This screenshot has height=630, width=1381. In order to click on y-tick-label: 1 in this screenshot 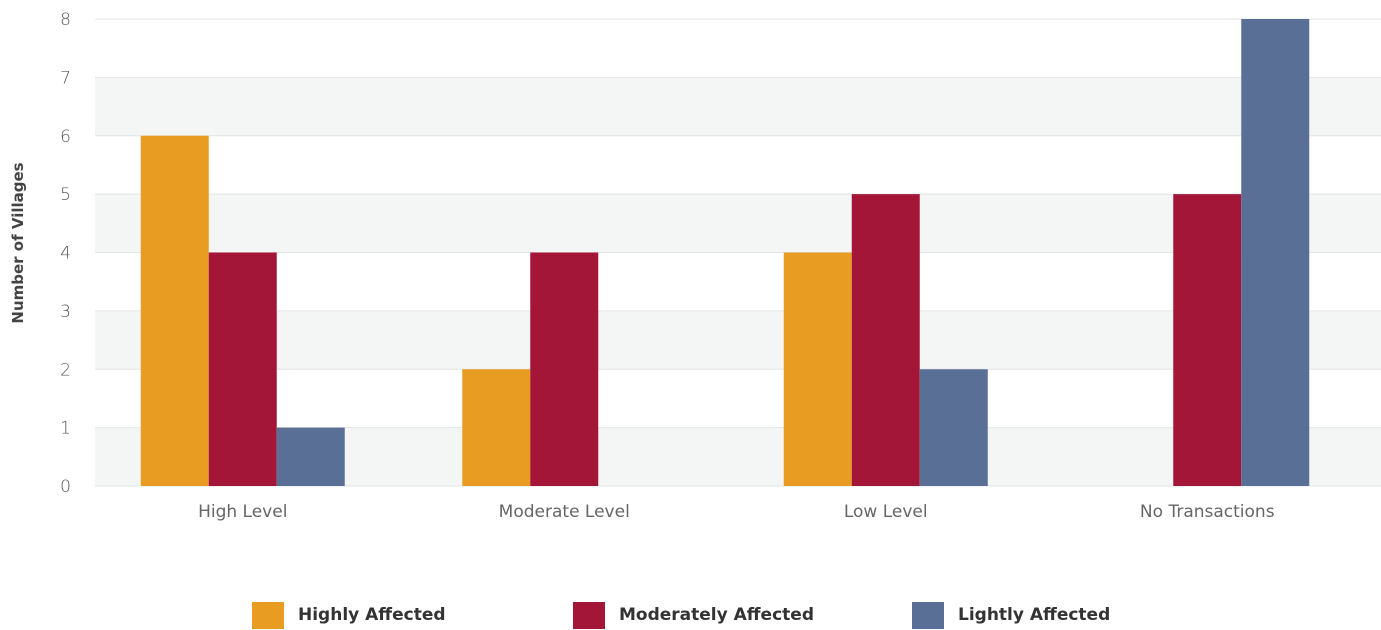, I will do `click(65, 429)`.